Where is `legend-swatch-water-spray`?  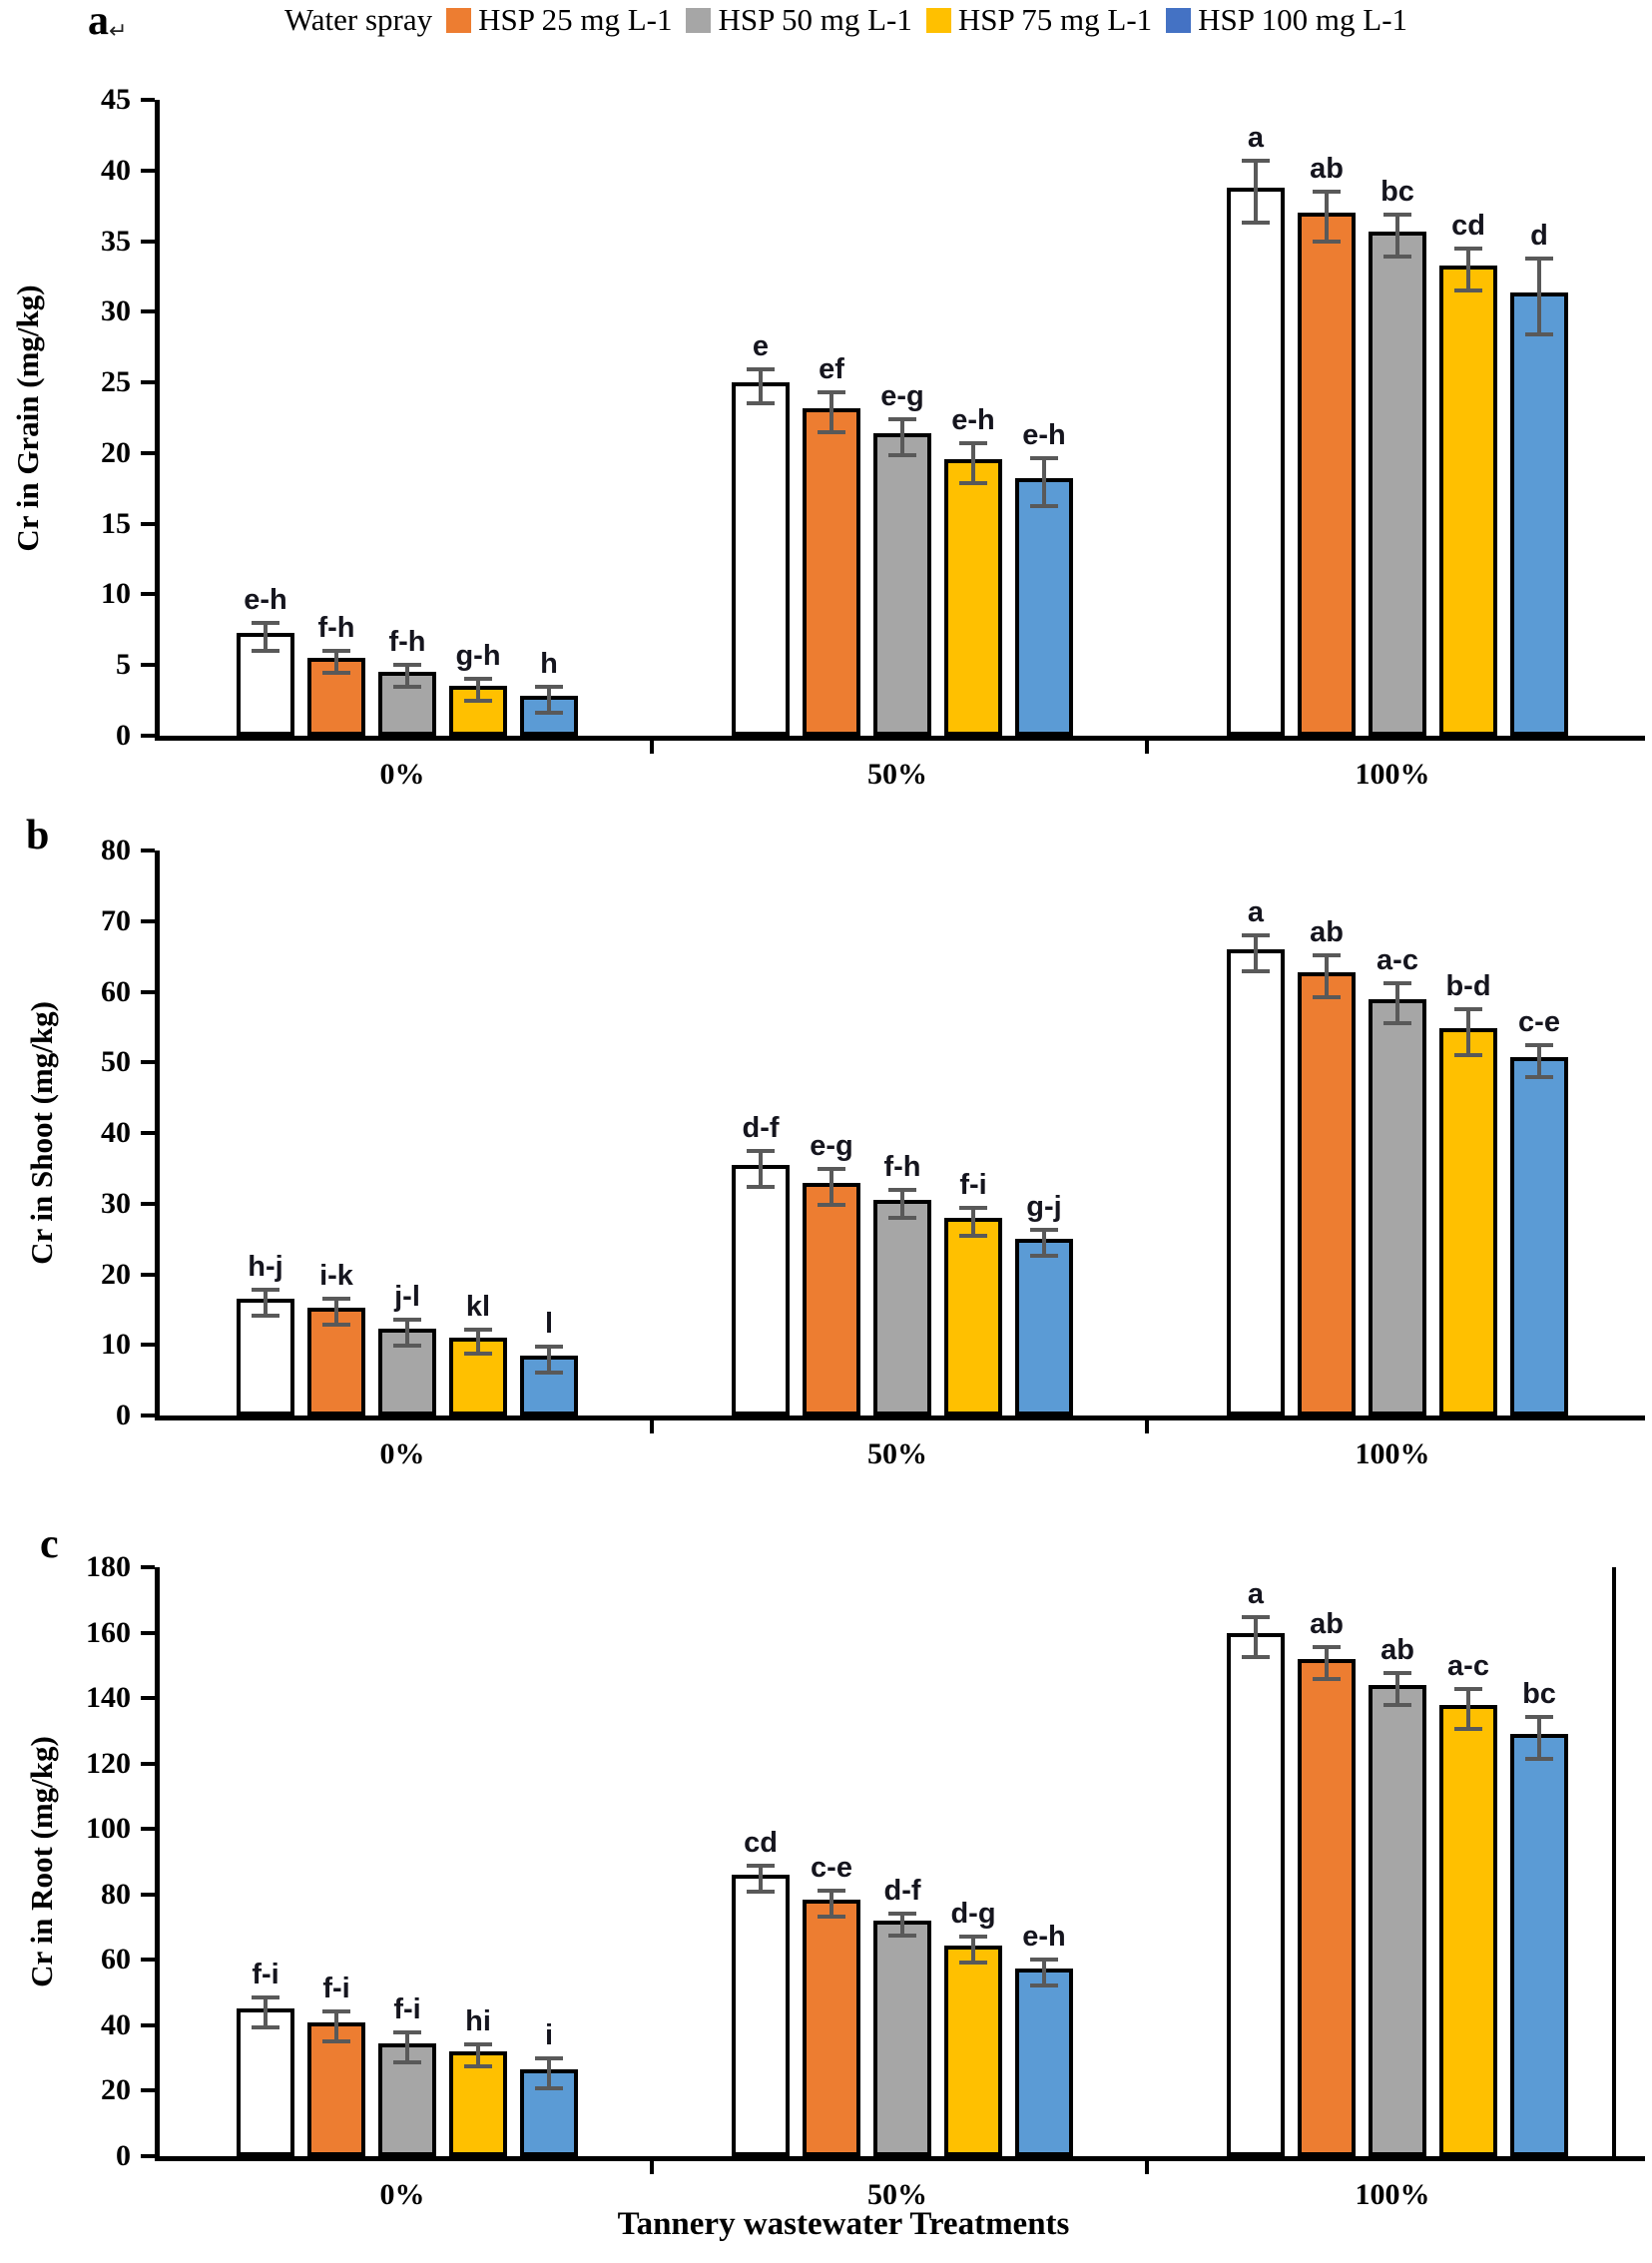 legend-swatch-water-spray is located at coordinates (265, 20).